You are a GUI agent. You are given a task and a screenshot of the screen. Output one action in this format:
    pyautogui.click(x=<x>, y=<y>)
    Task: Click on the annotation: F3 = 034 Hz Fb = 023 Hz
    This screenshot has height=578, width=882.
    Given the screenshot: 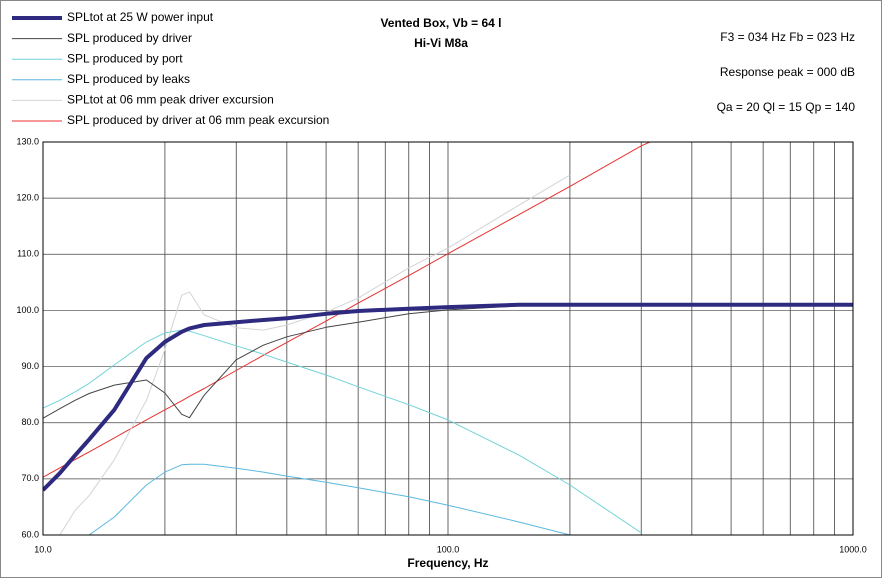 What is the action you would take?
    pyautogui.click(x=787, y=37)
    